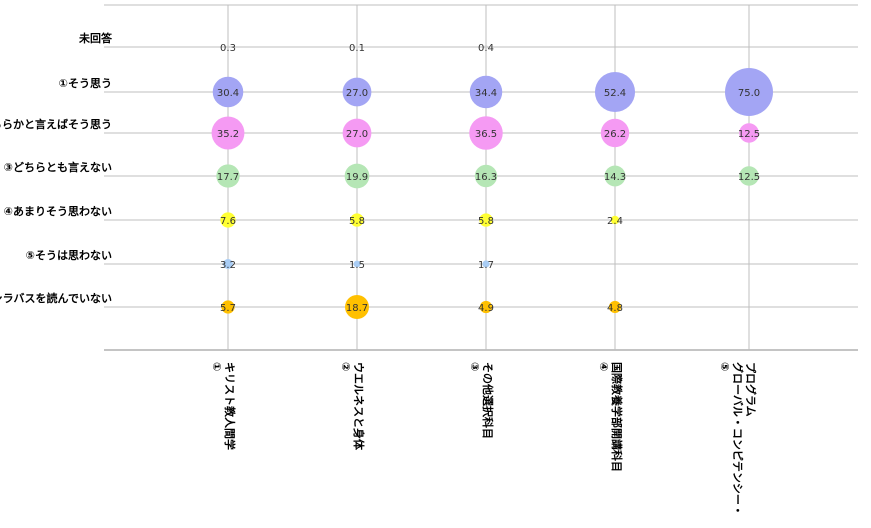  I want to click on column-label: その他選択科目, so click(488, 400).